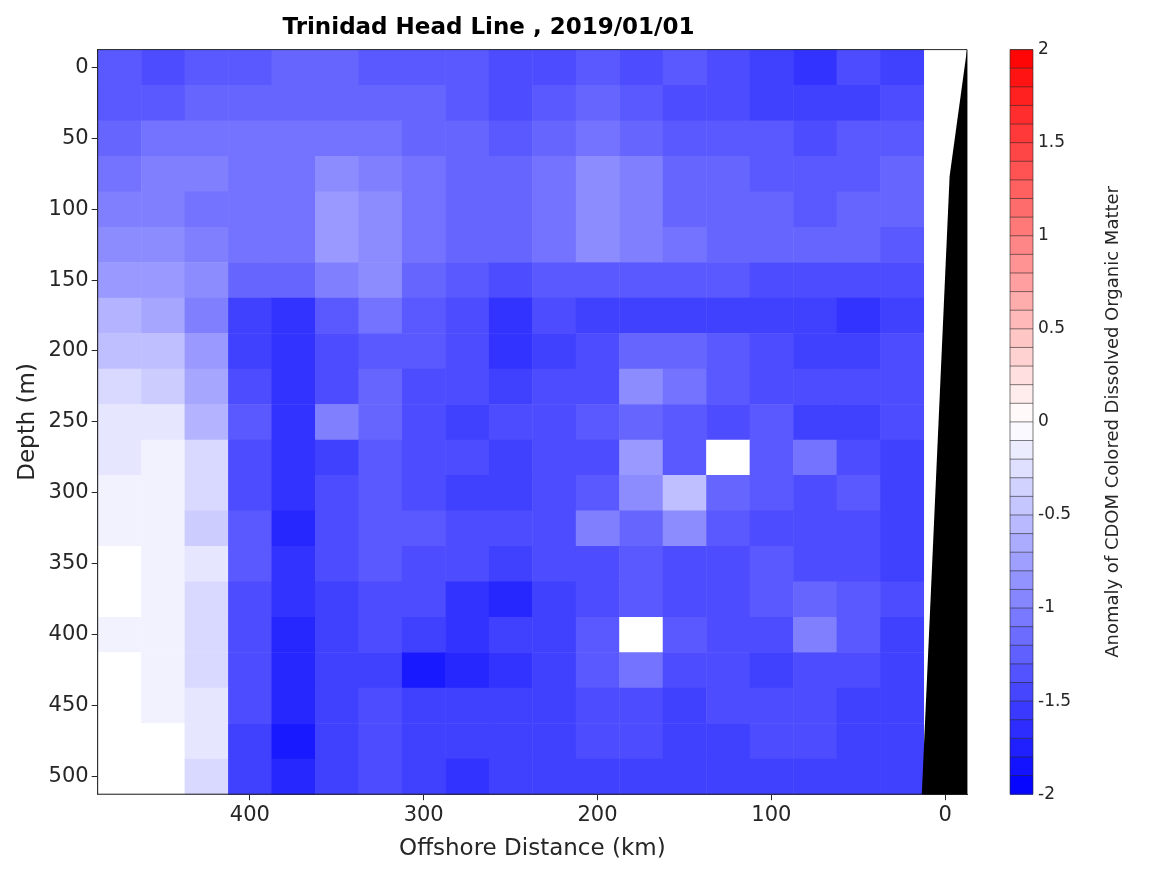 Image resolution: width=1167 pixels, height=875 pixels. What do you see at coordinates (68, 207) in the screenshot?
I see `y-tick-label: 100` at bounding box center [68, 207].